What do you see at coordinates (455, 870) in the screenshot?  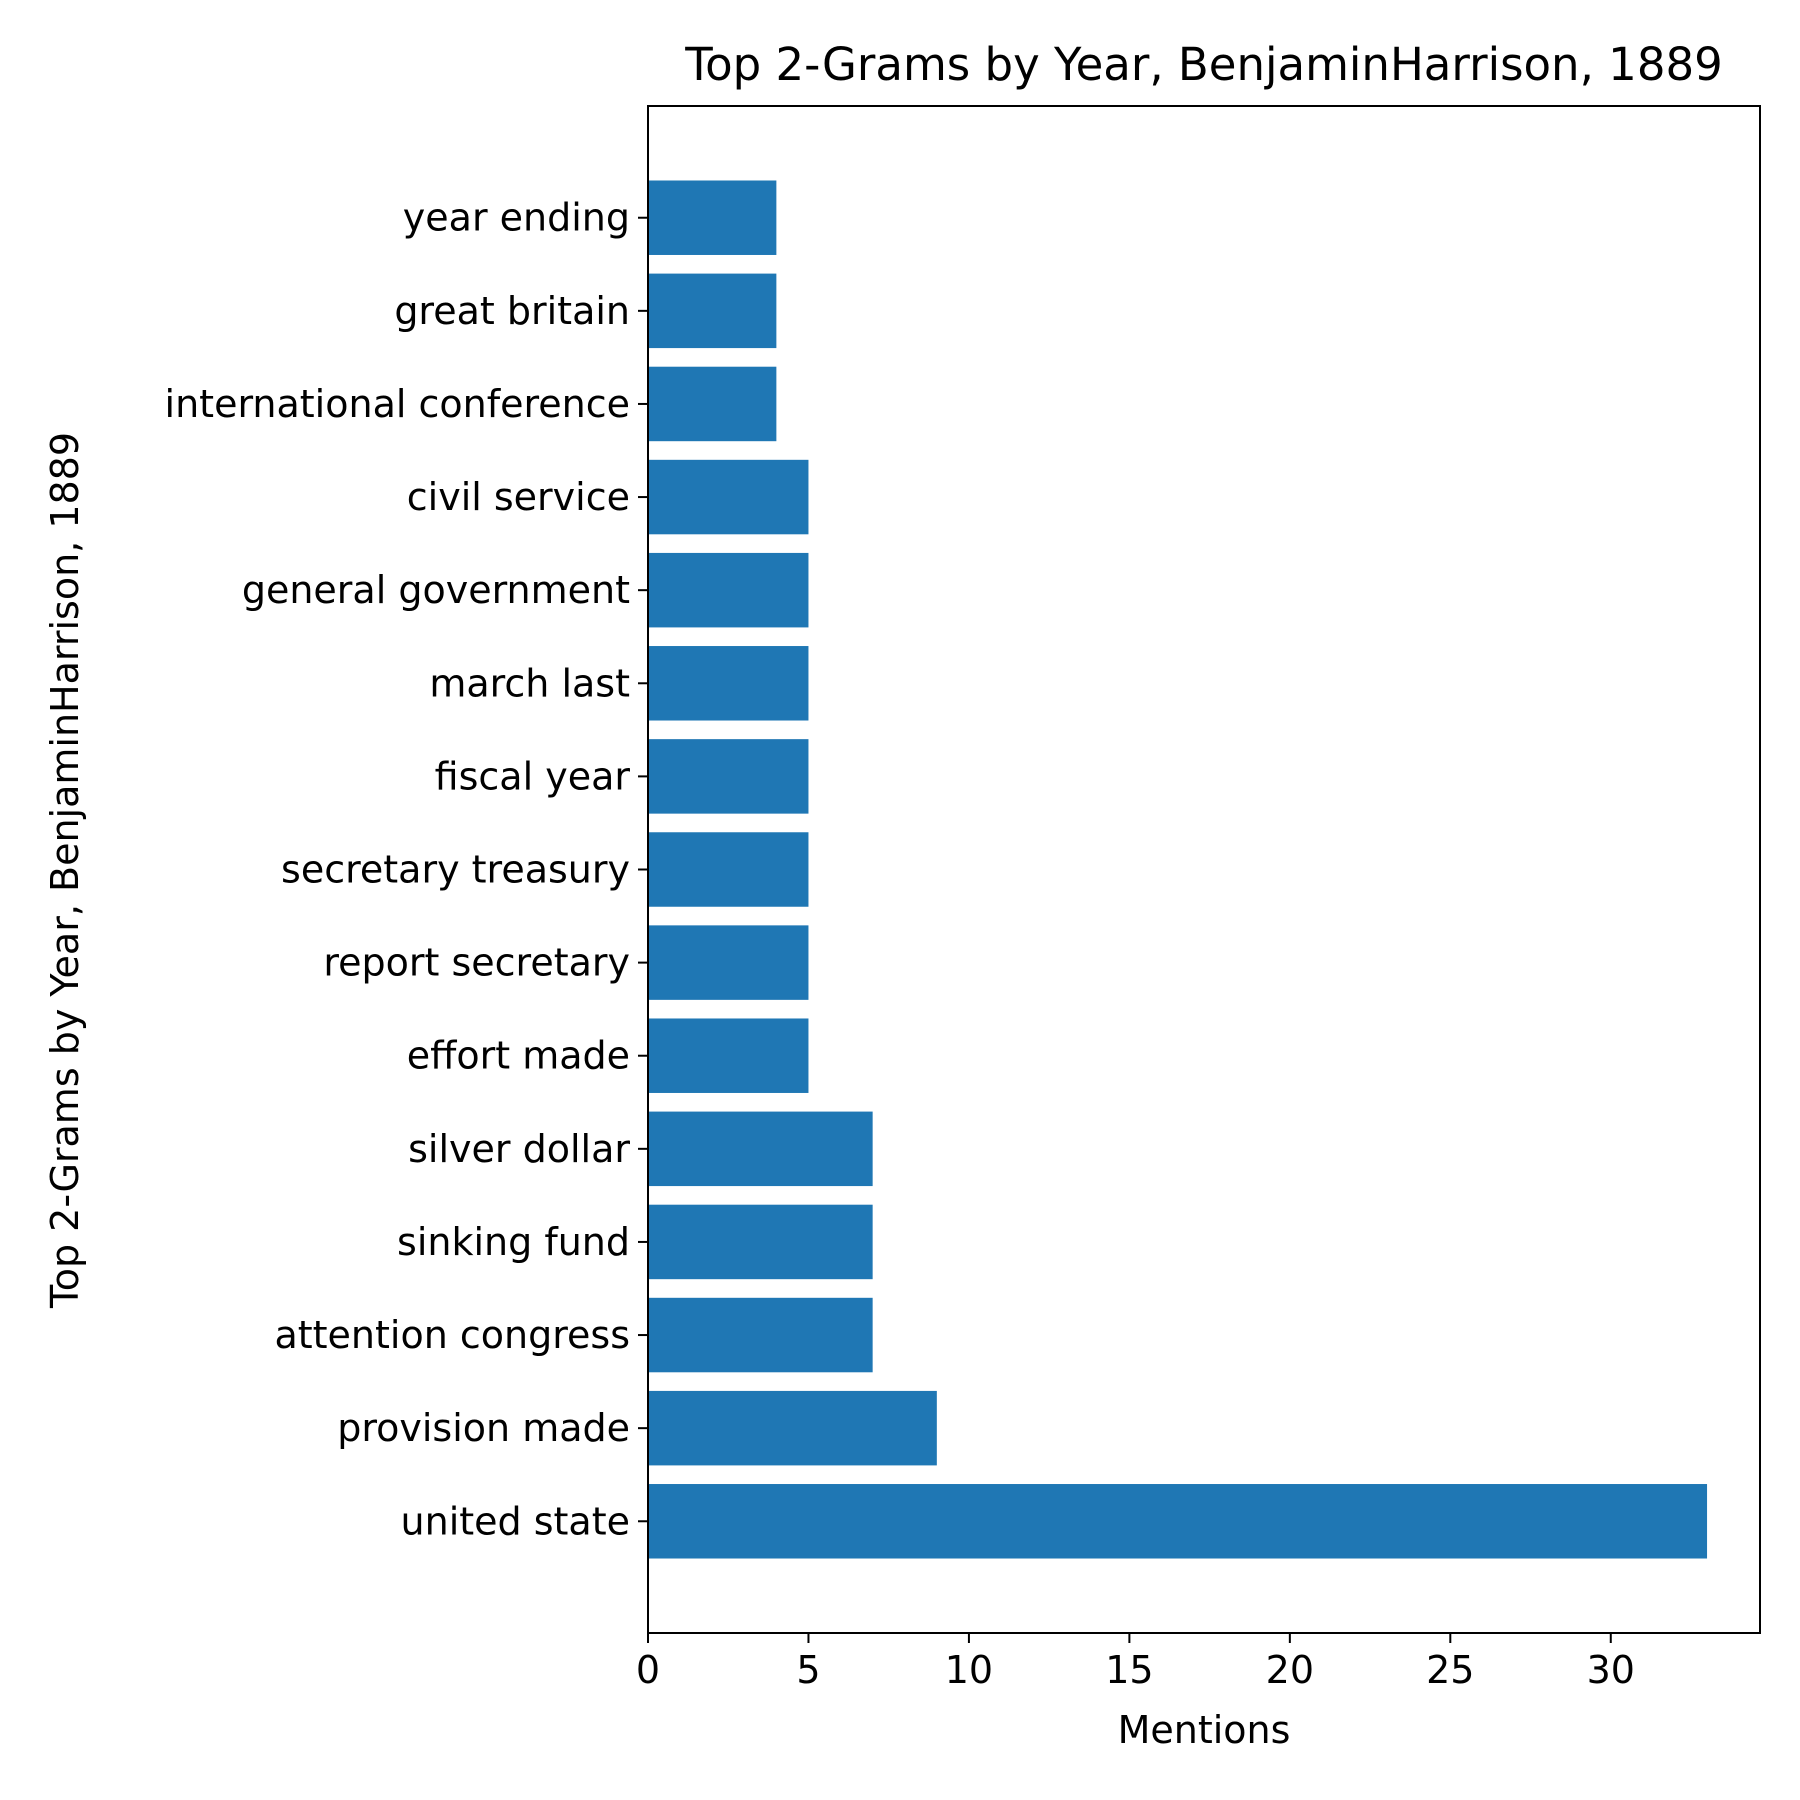 I see `y-tick-label: secretary treasury` at bounding box center [455, 870].